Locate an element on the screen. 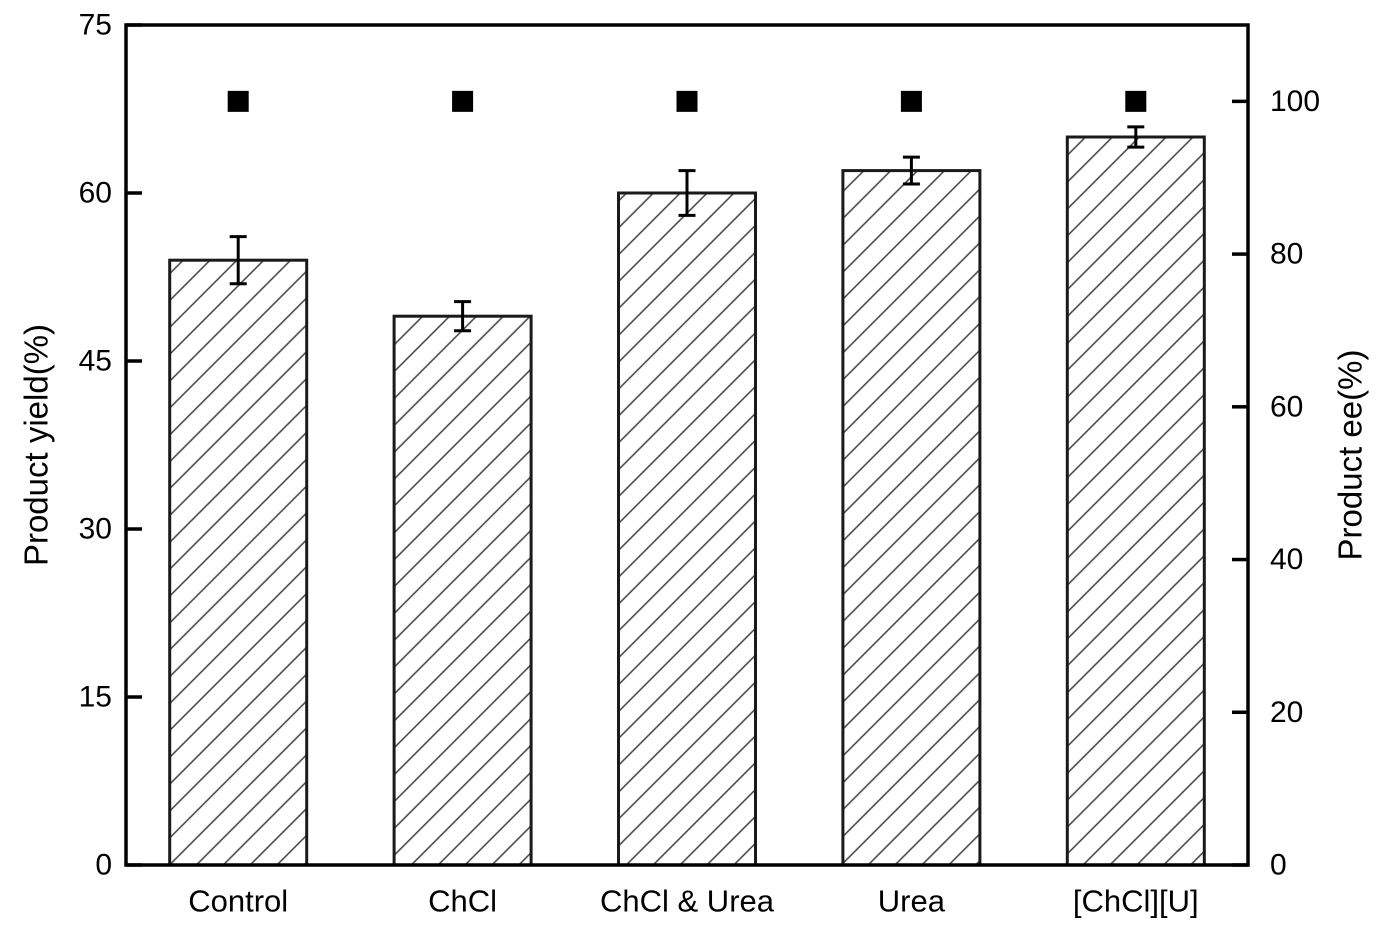 The height and width of the screenshot is (940, 1378). category-label-1: ChCl is located at coordinates (462, 901).